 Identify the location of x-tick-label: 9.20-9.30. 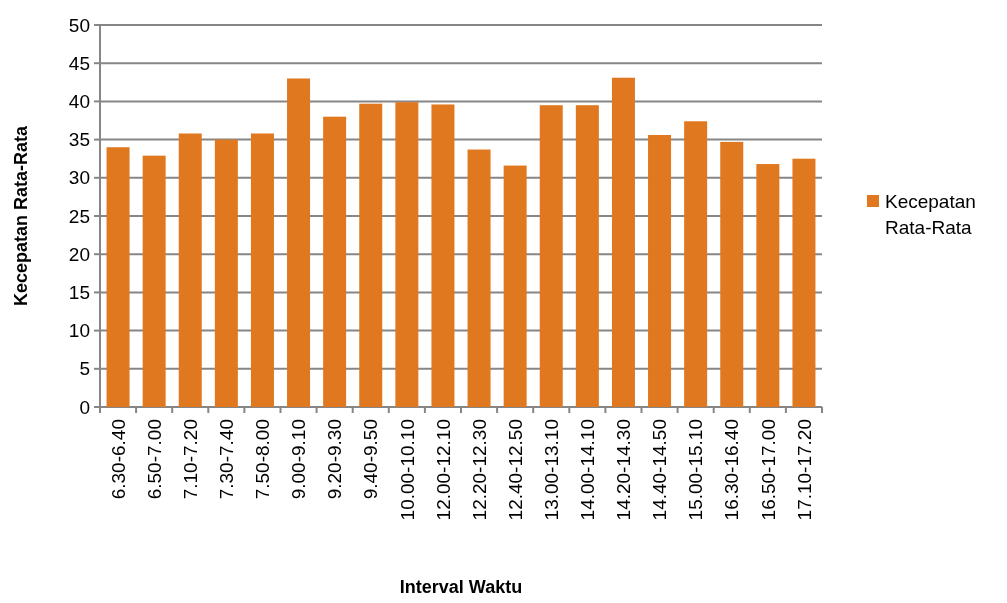
(335, 459).